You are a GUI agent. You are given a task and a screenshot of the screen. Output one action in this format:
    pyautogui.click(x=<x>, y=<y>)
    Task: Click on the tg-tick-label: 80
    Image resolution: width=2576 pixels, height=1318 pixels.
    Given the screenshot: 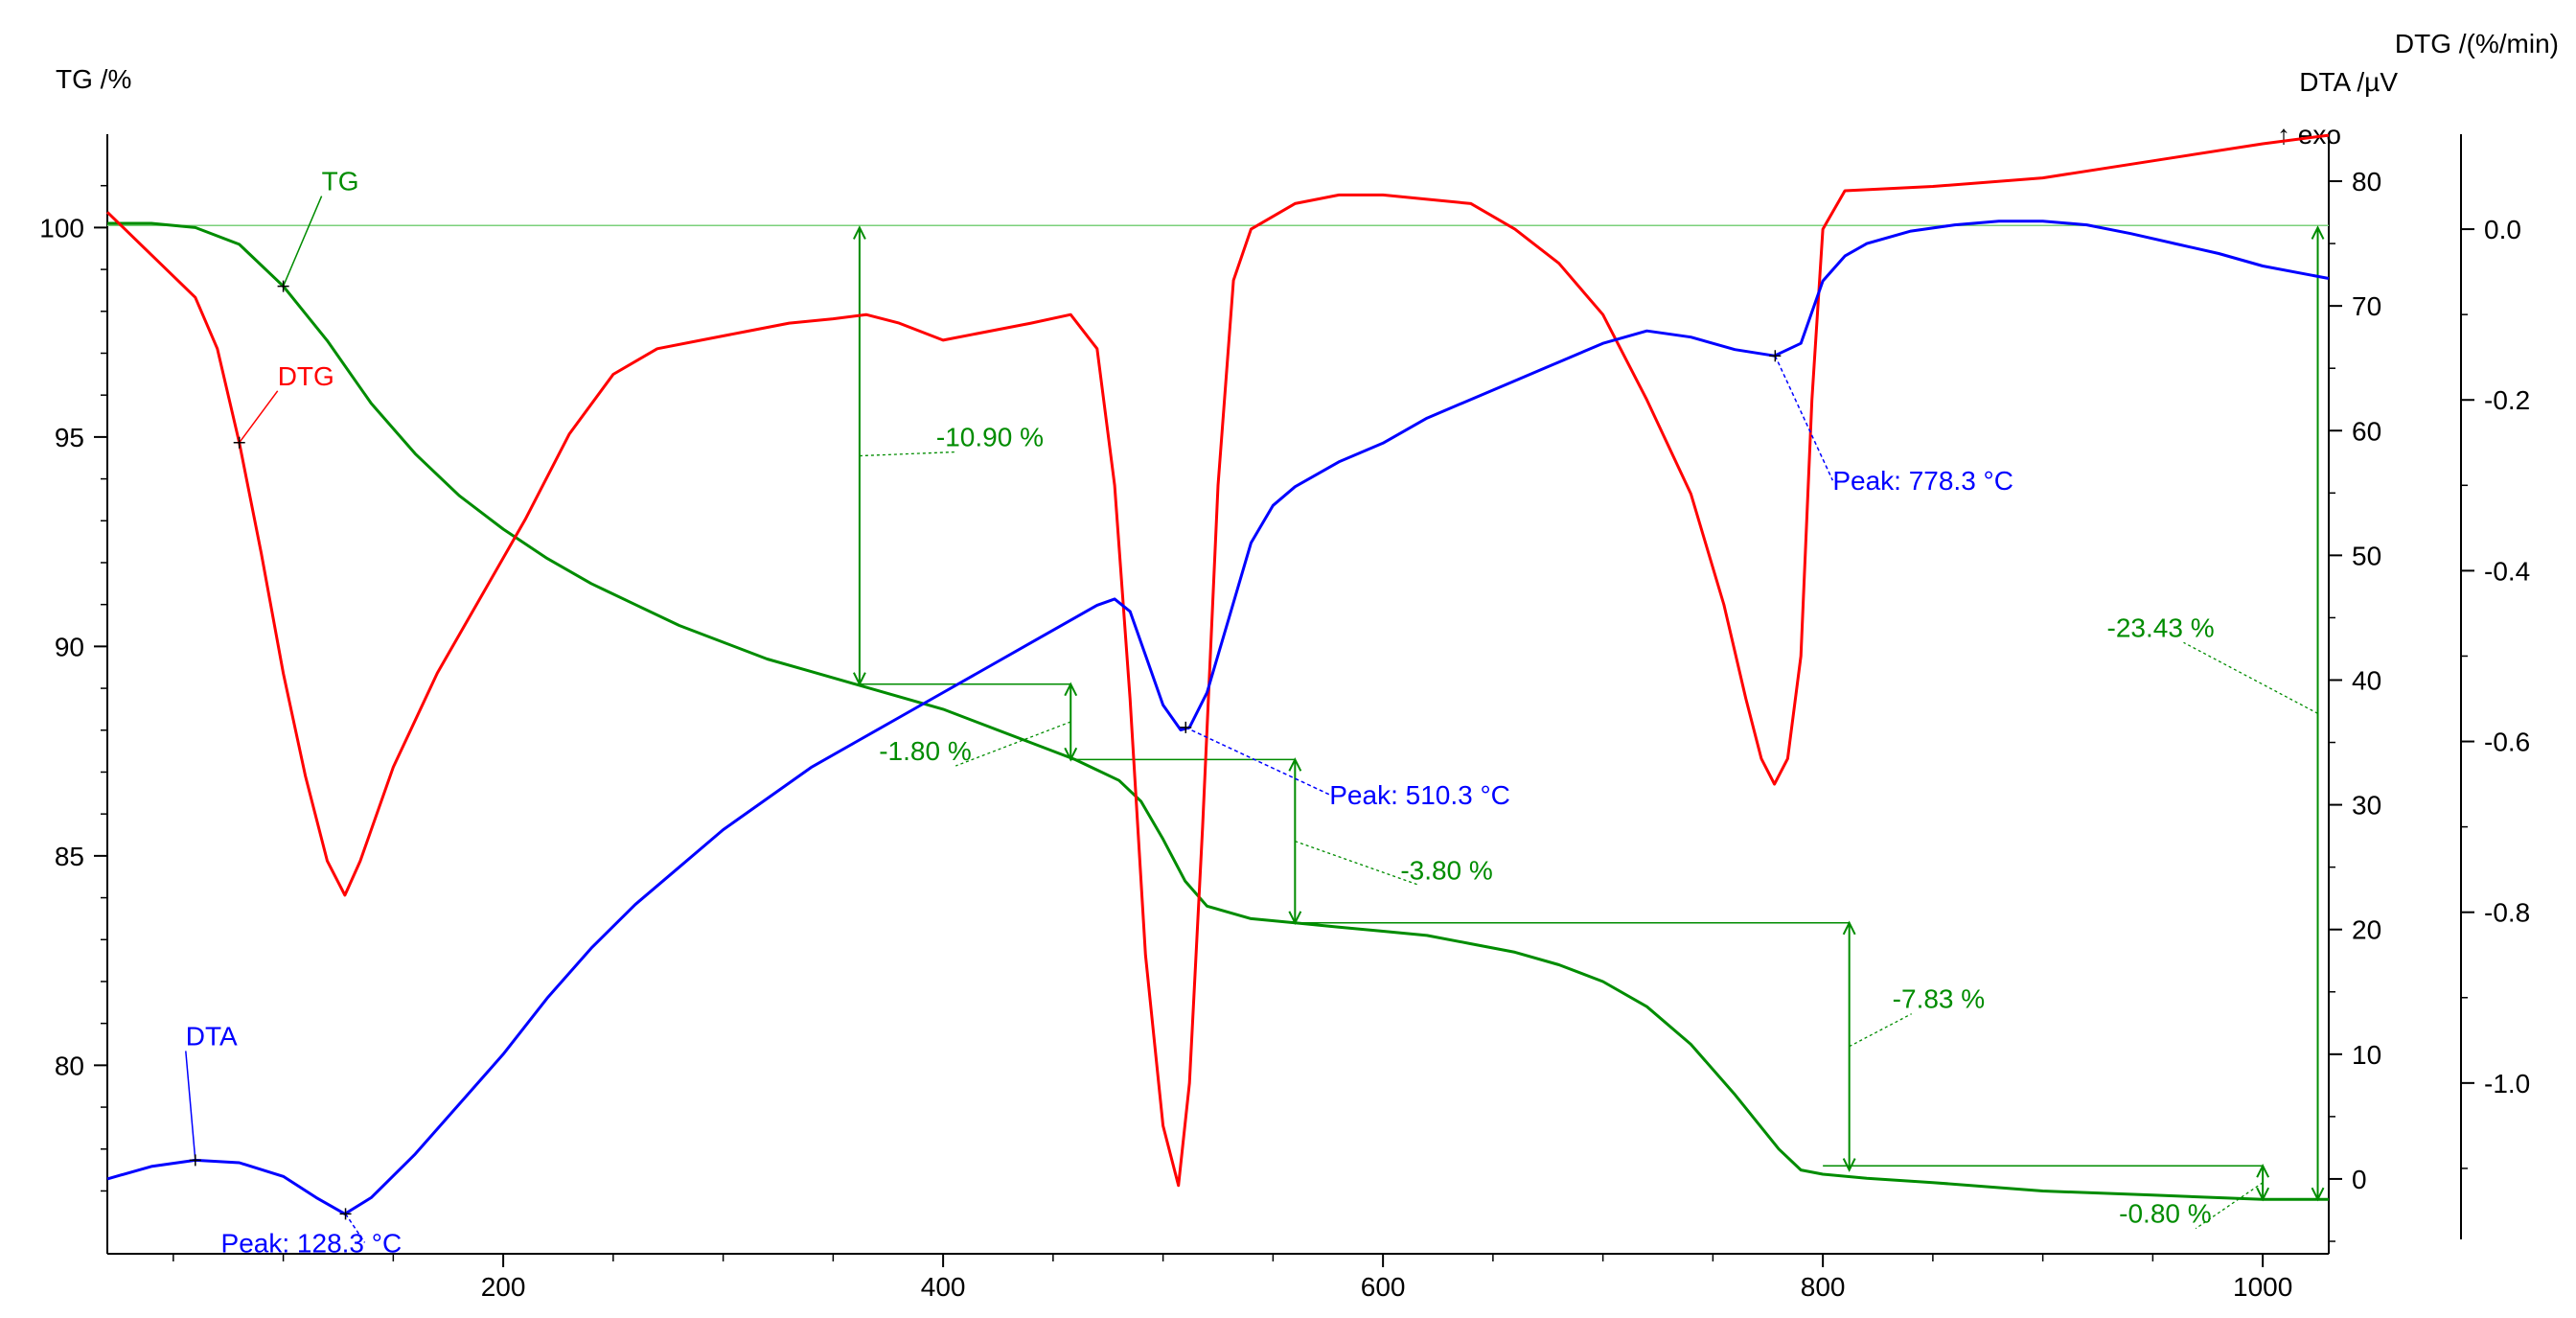 What is the action you would take?
    pyautogui.click(x=69, y=1065)
    